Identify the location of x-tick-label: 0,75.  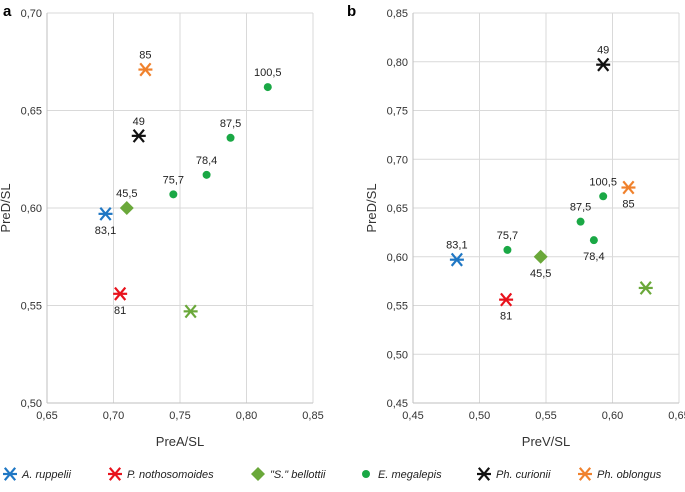
(179, 416).